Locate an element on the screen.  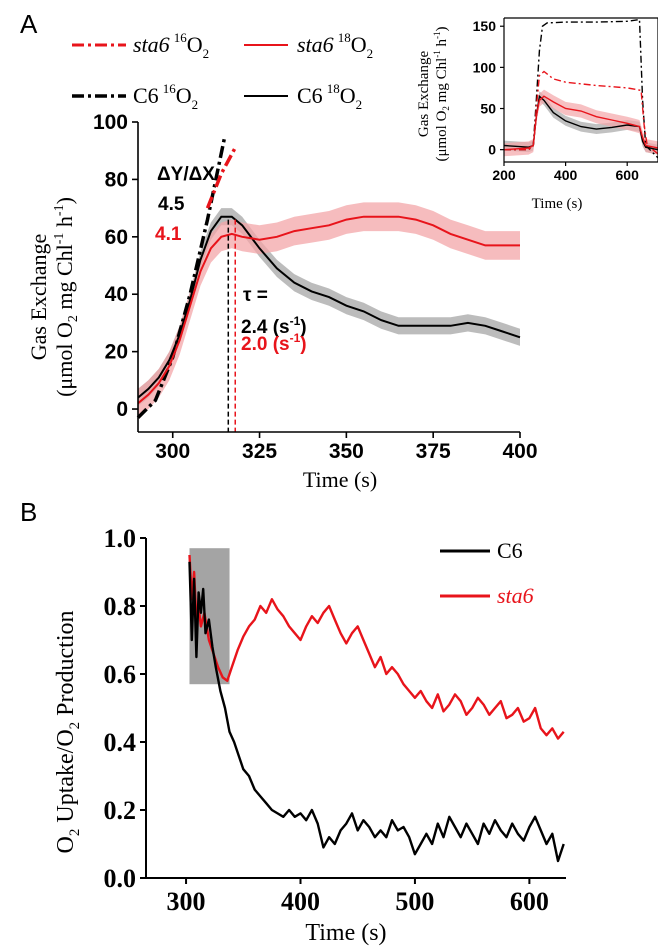
chart-a-xticks: 300 325 350 375 400 is located at coordinates (346, 447).